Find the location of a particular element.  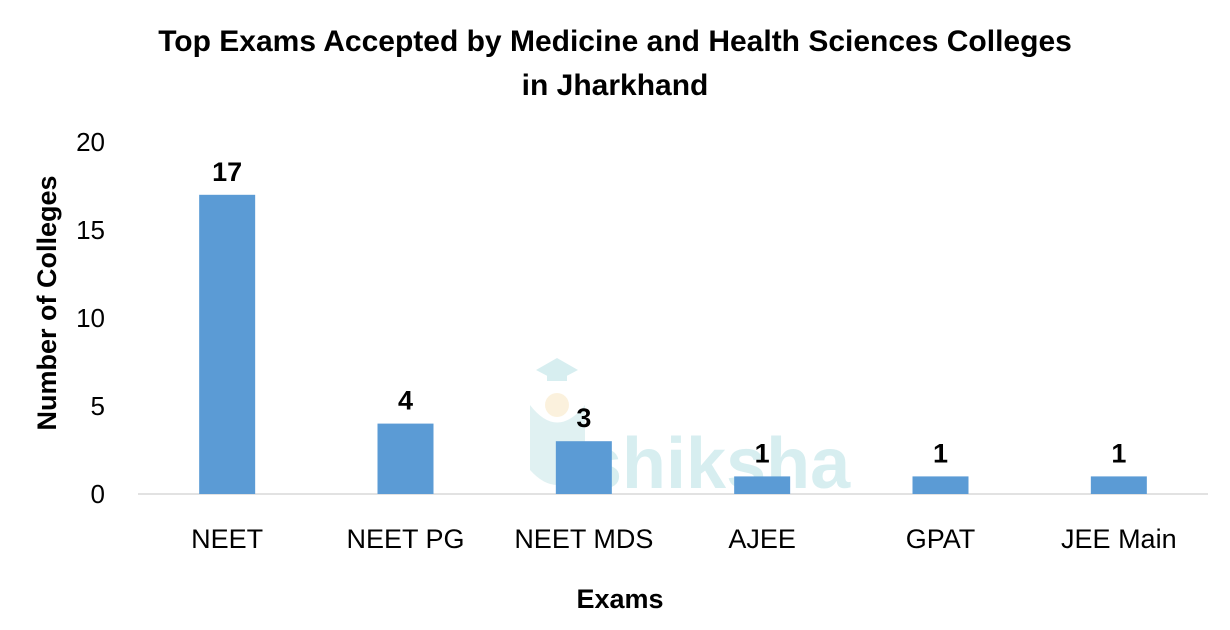

bar-data-label: 4 is located at coordinates (405, 401).